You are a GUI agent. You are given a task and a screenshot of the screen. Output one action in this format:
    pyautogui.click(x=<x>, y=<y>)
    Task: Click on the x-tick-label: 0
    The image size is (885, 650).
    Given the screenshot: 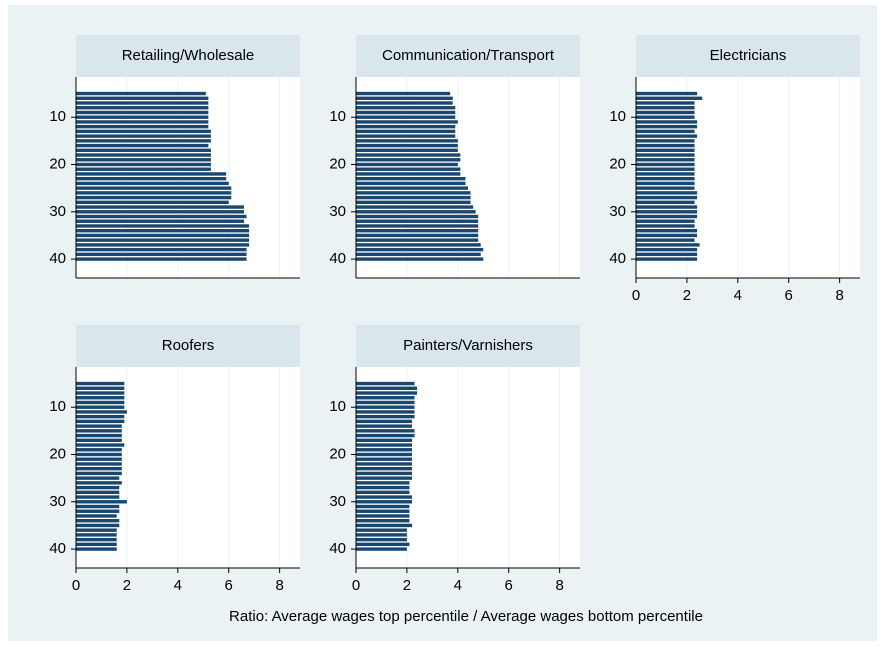 What is the action you would take?
    pyautogui.click(x=636, y=295)
    